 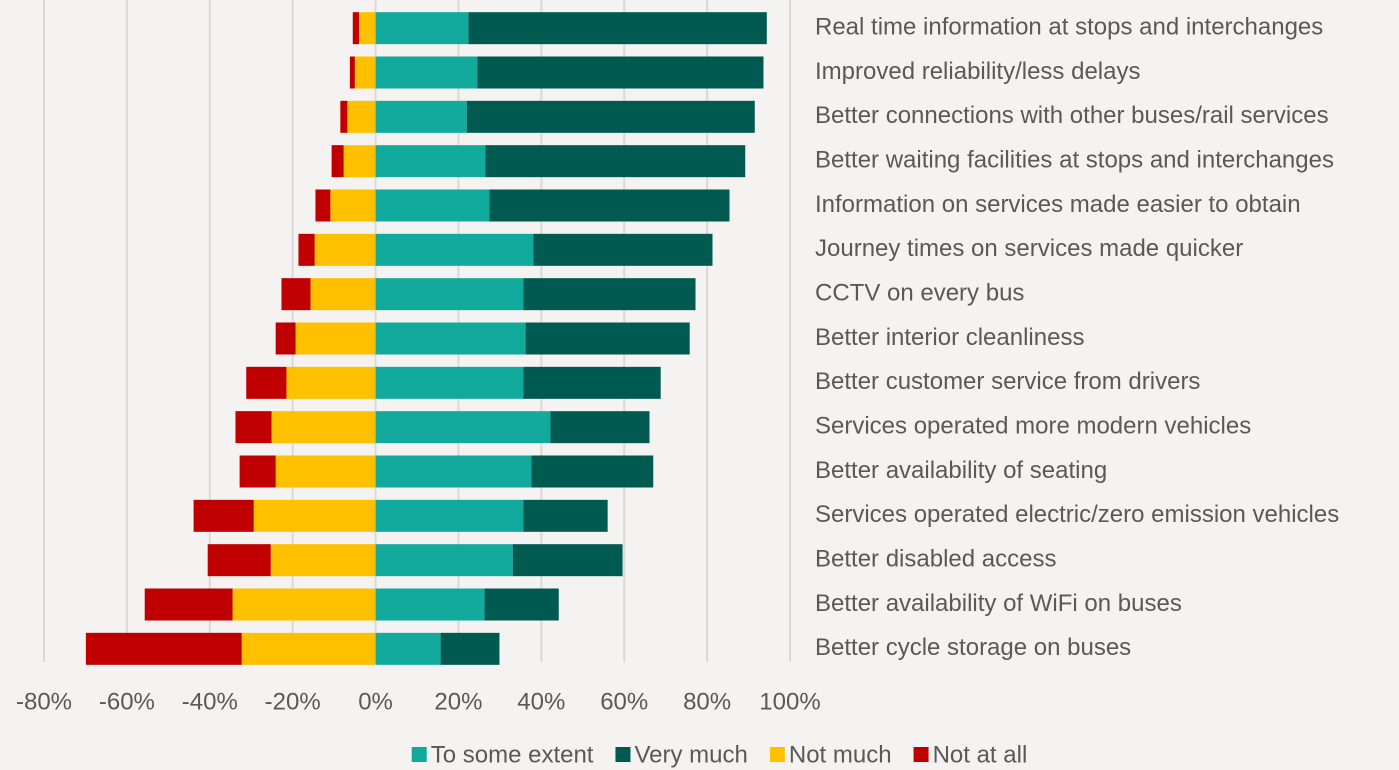 I want to click on x-tick-label: 60%, so click(x=624, y=701).